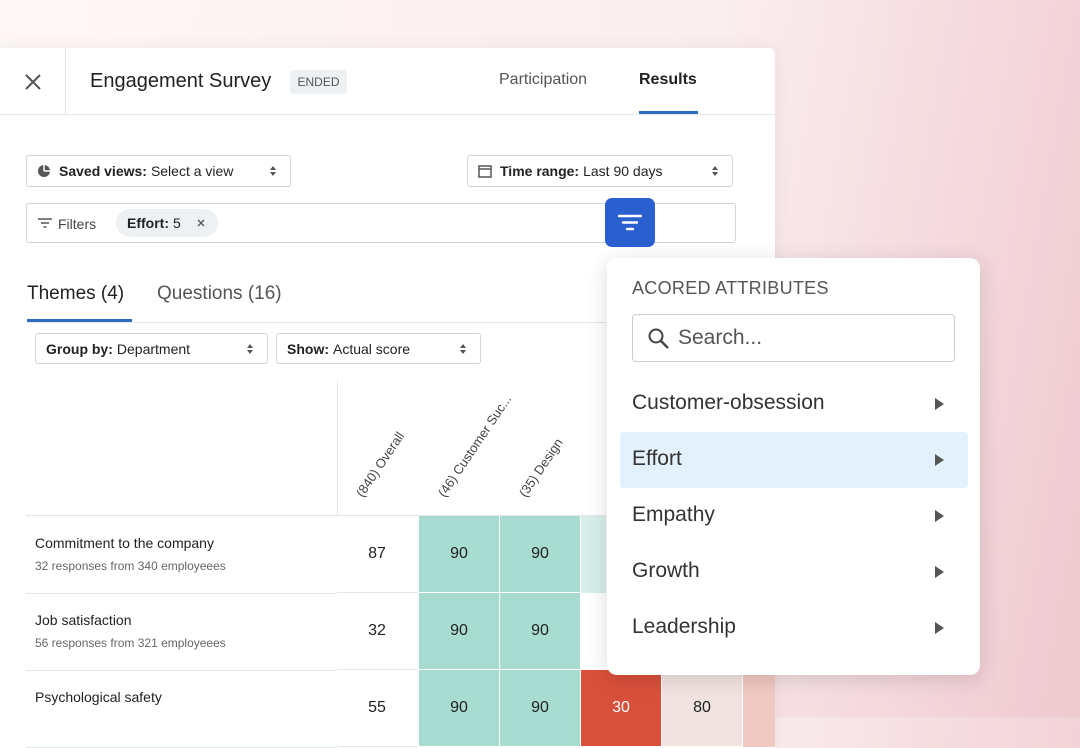 This screenshot has height=748, width=1080. I want to click on cell: 87, so click(377, 554).